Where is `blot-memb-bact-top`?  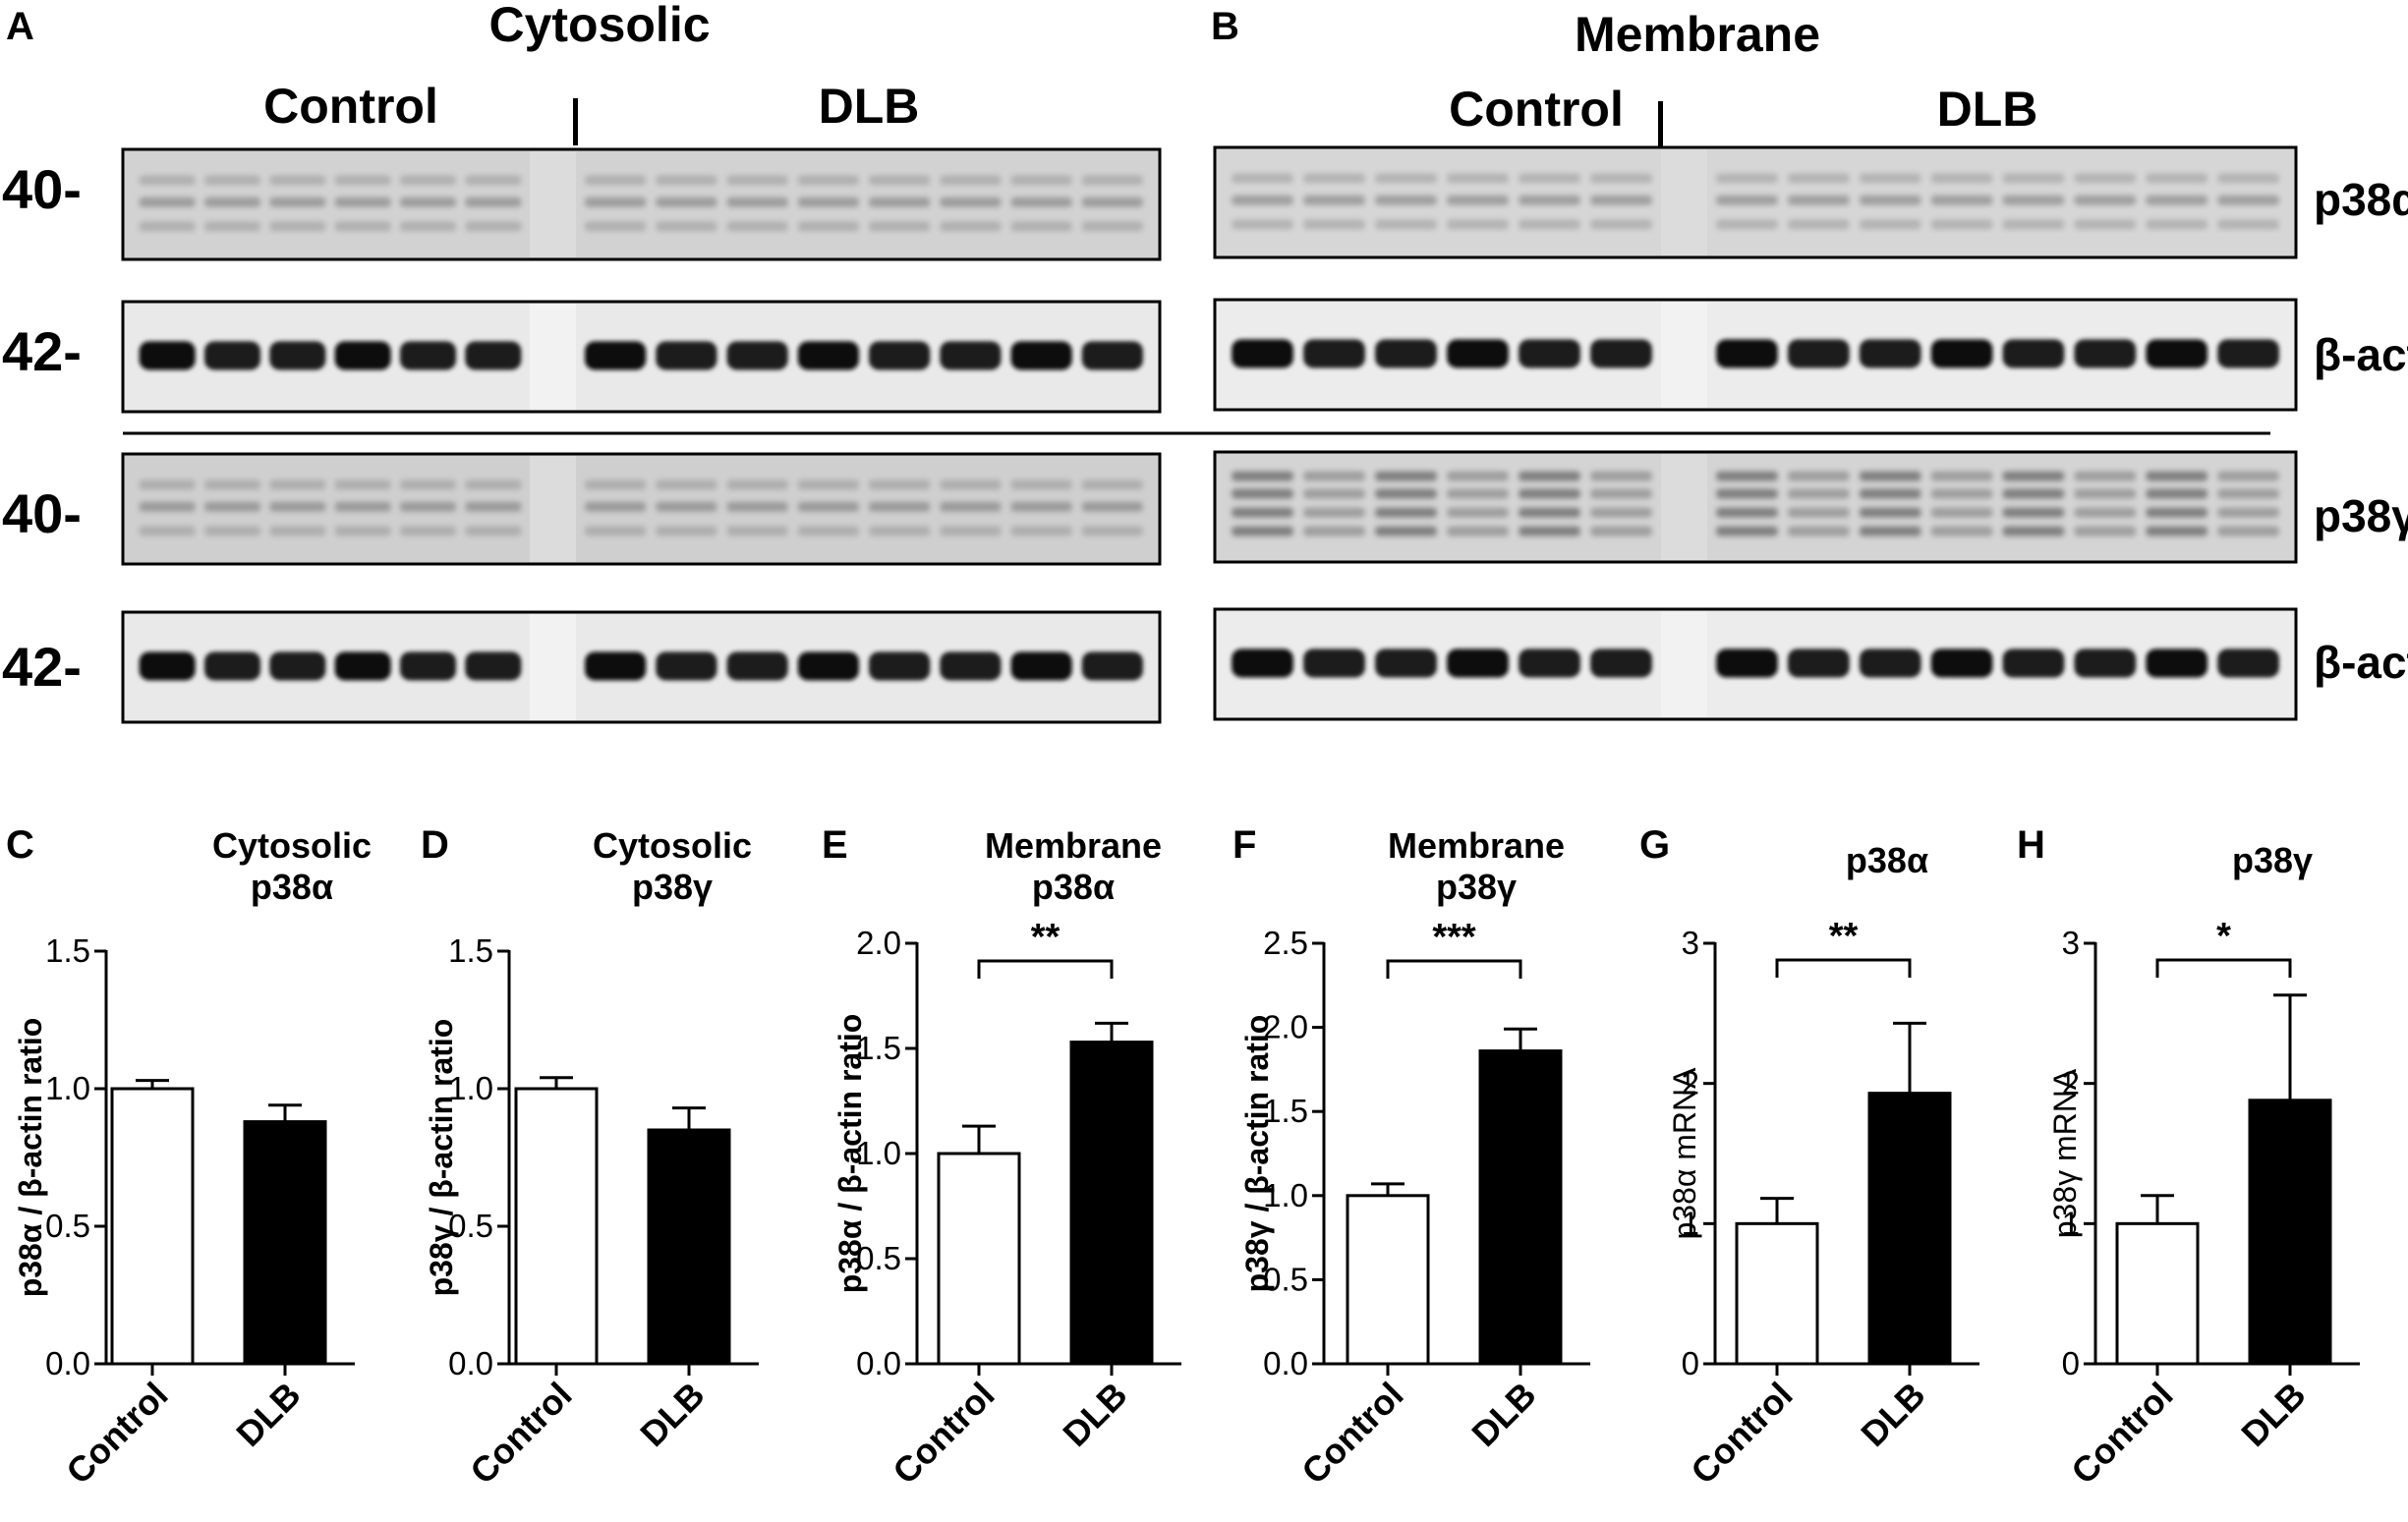 blot-memb-bact-top is located at coordinates (1755, 355).